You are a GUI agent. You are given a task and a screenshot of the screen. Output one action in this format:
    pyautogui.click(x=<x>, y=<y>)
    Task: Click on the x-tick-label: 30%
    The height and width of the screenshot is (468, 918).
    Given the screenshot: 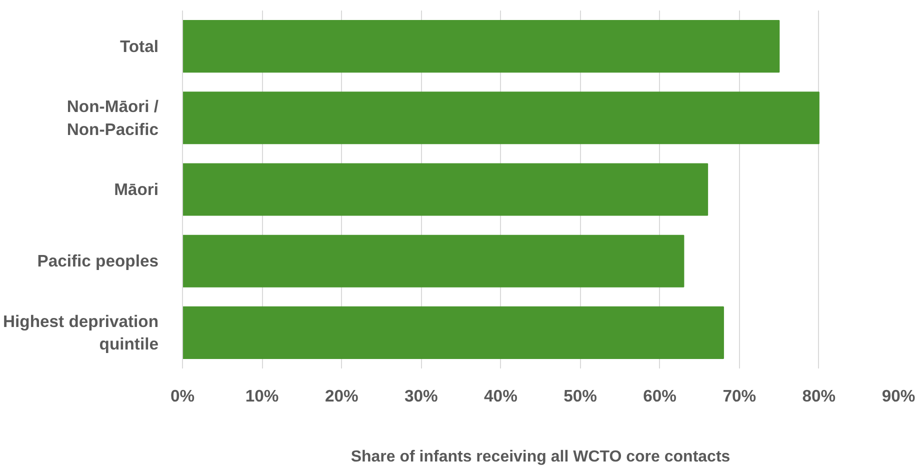 What is the action you would take?
    pyautogui.click(x=421, y=396)
    